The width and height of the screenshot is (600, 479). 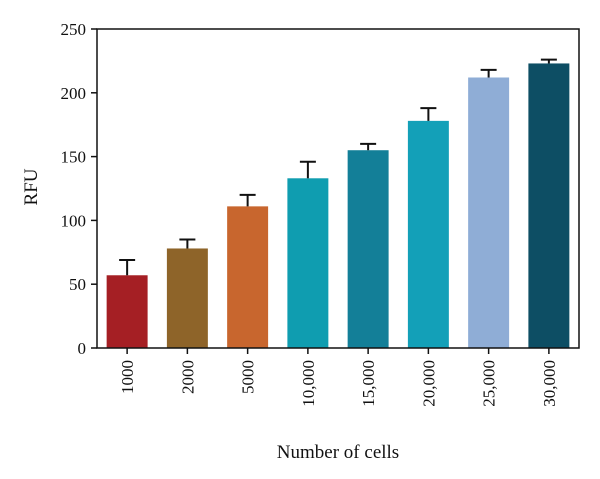 I want to click on x-tick-label-2000: 2000, so click(x=187, y=377).